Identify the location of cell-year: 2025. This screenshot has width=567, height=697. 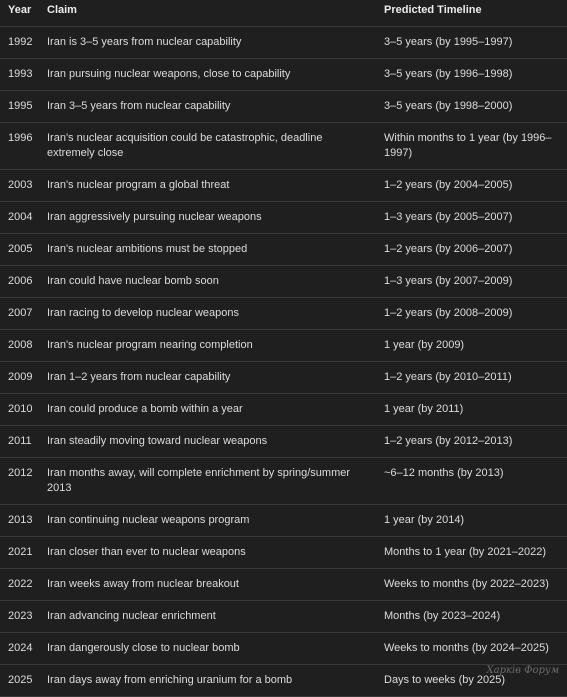
(20, 680).